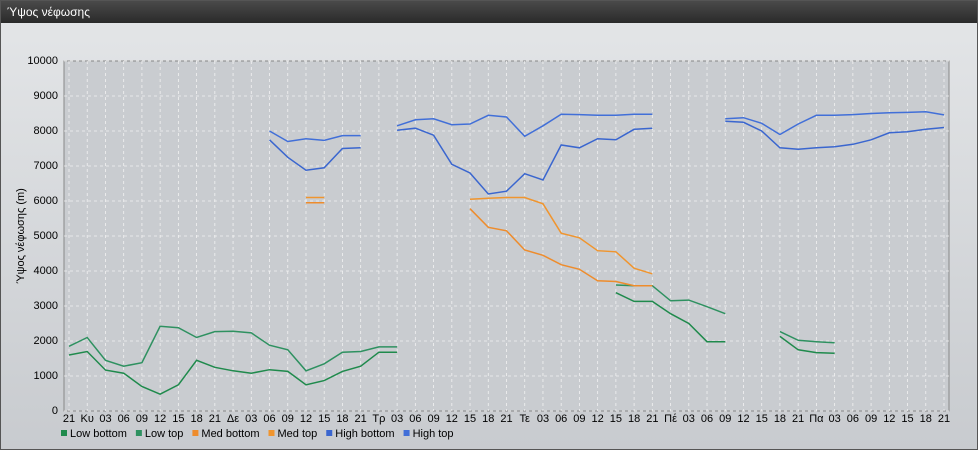 This screenshot has height=450, width=978. What do you see at coordinates (42, 61) in the screenshot?
I see `y-tick-label: 10000` at bounding box center [42, 61].